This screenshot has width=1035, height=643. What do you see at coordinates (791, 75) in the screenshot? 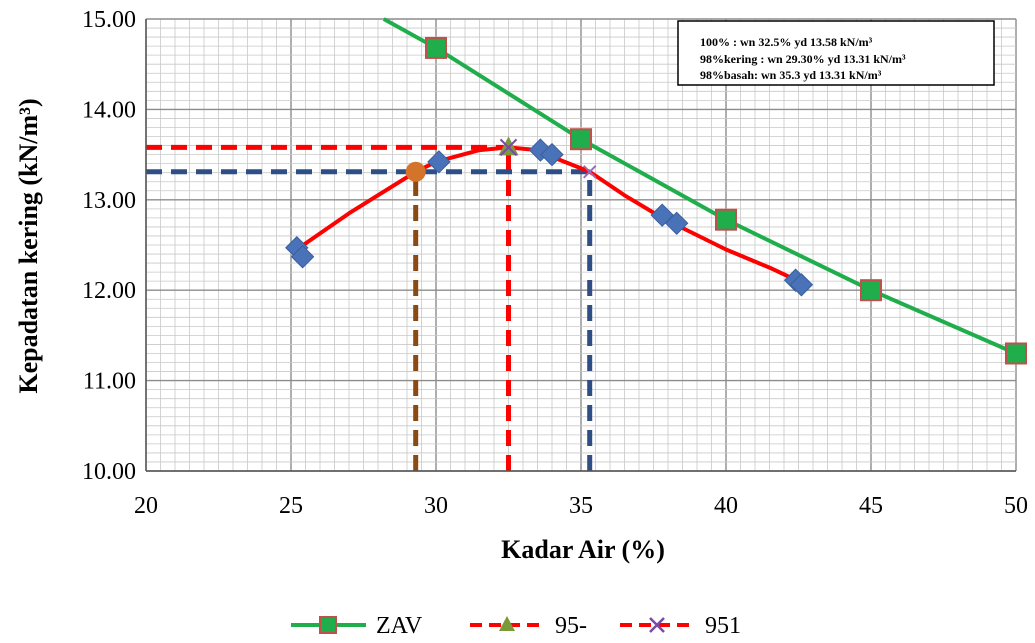
I see `annotation-line-3: 98%basah: wn 35.3 yd 13.31 kN/m³` at bounding box center [791, 75].